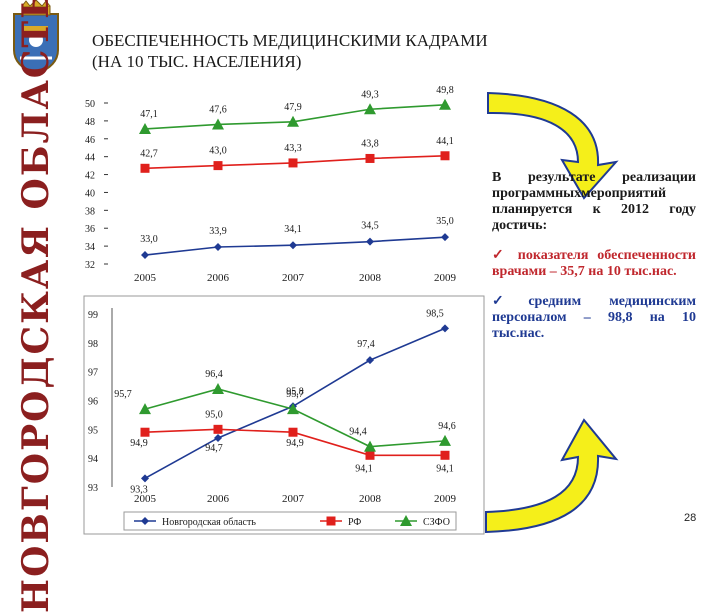 The width and height of the screenshot is (720, 613). I want to click on chart1-x-tick: 2007, so click(293, 278).